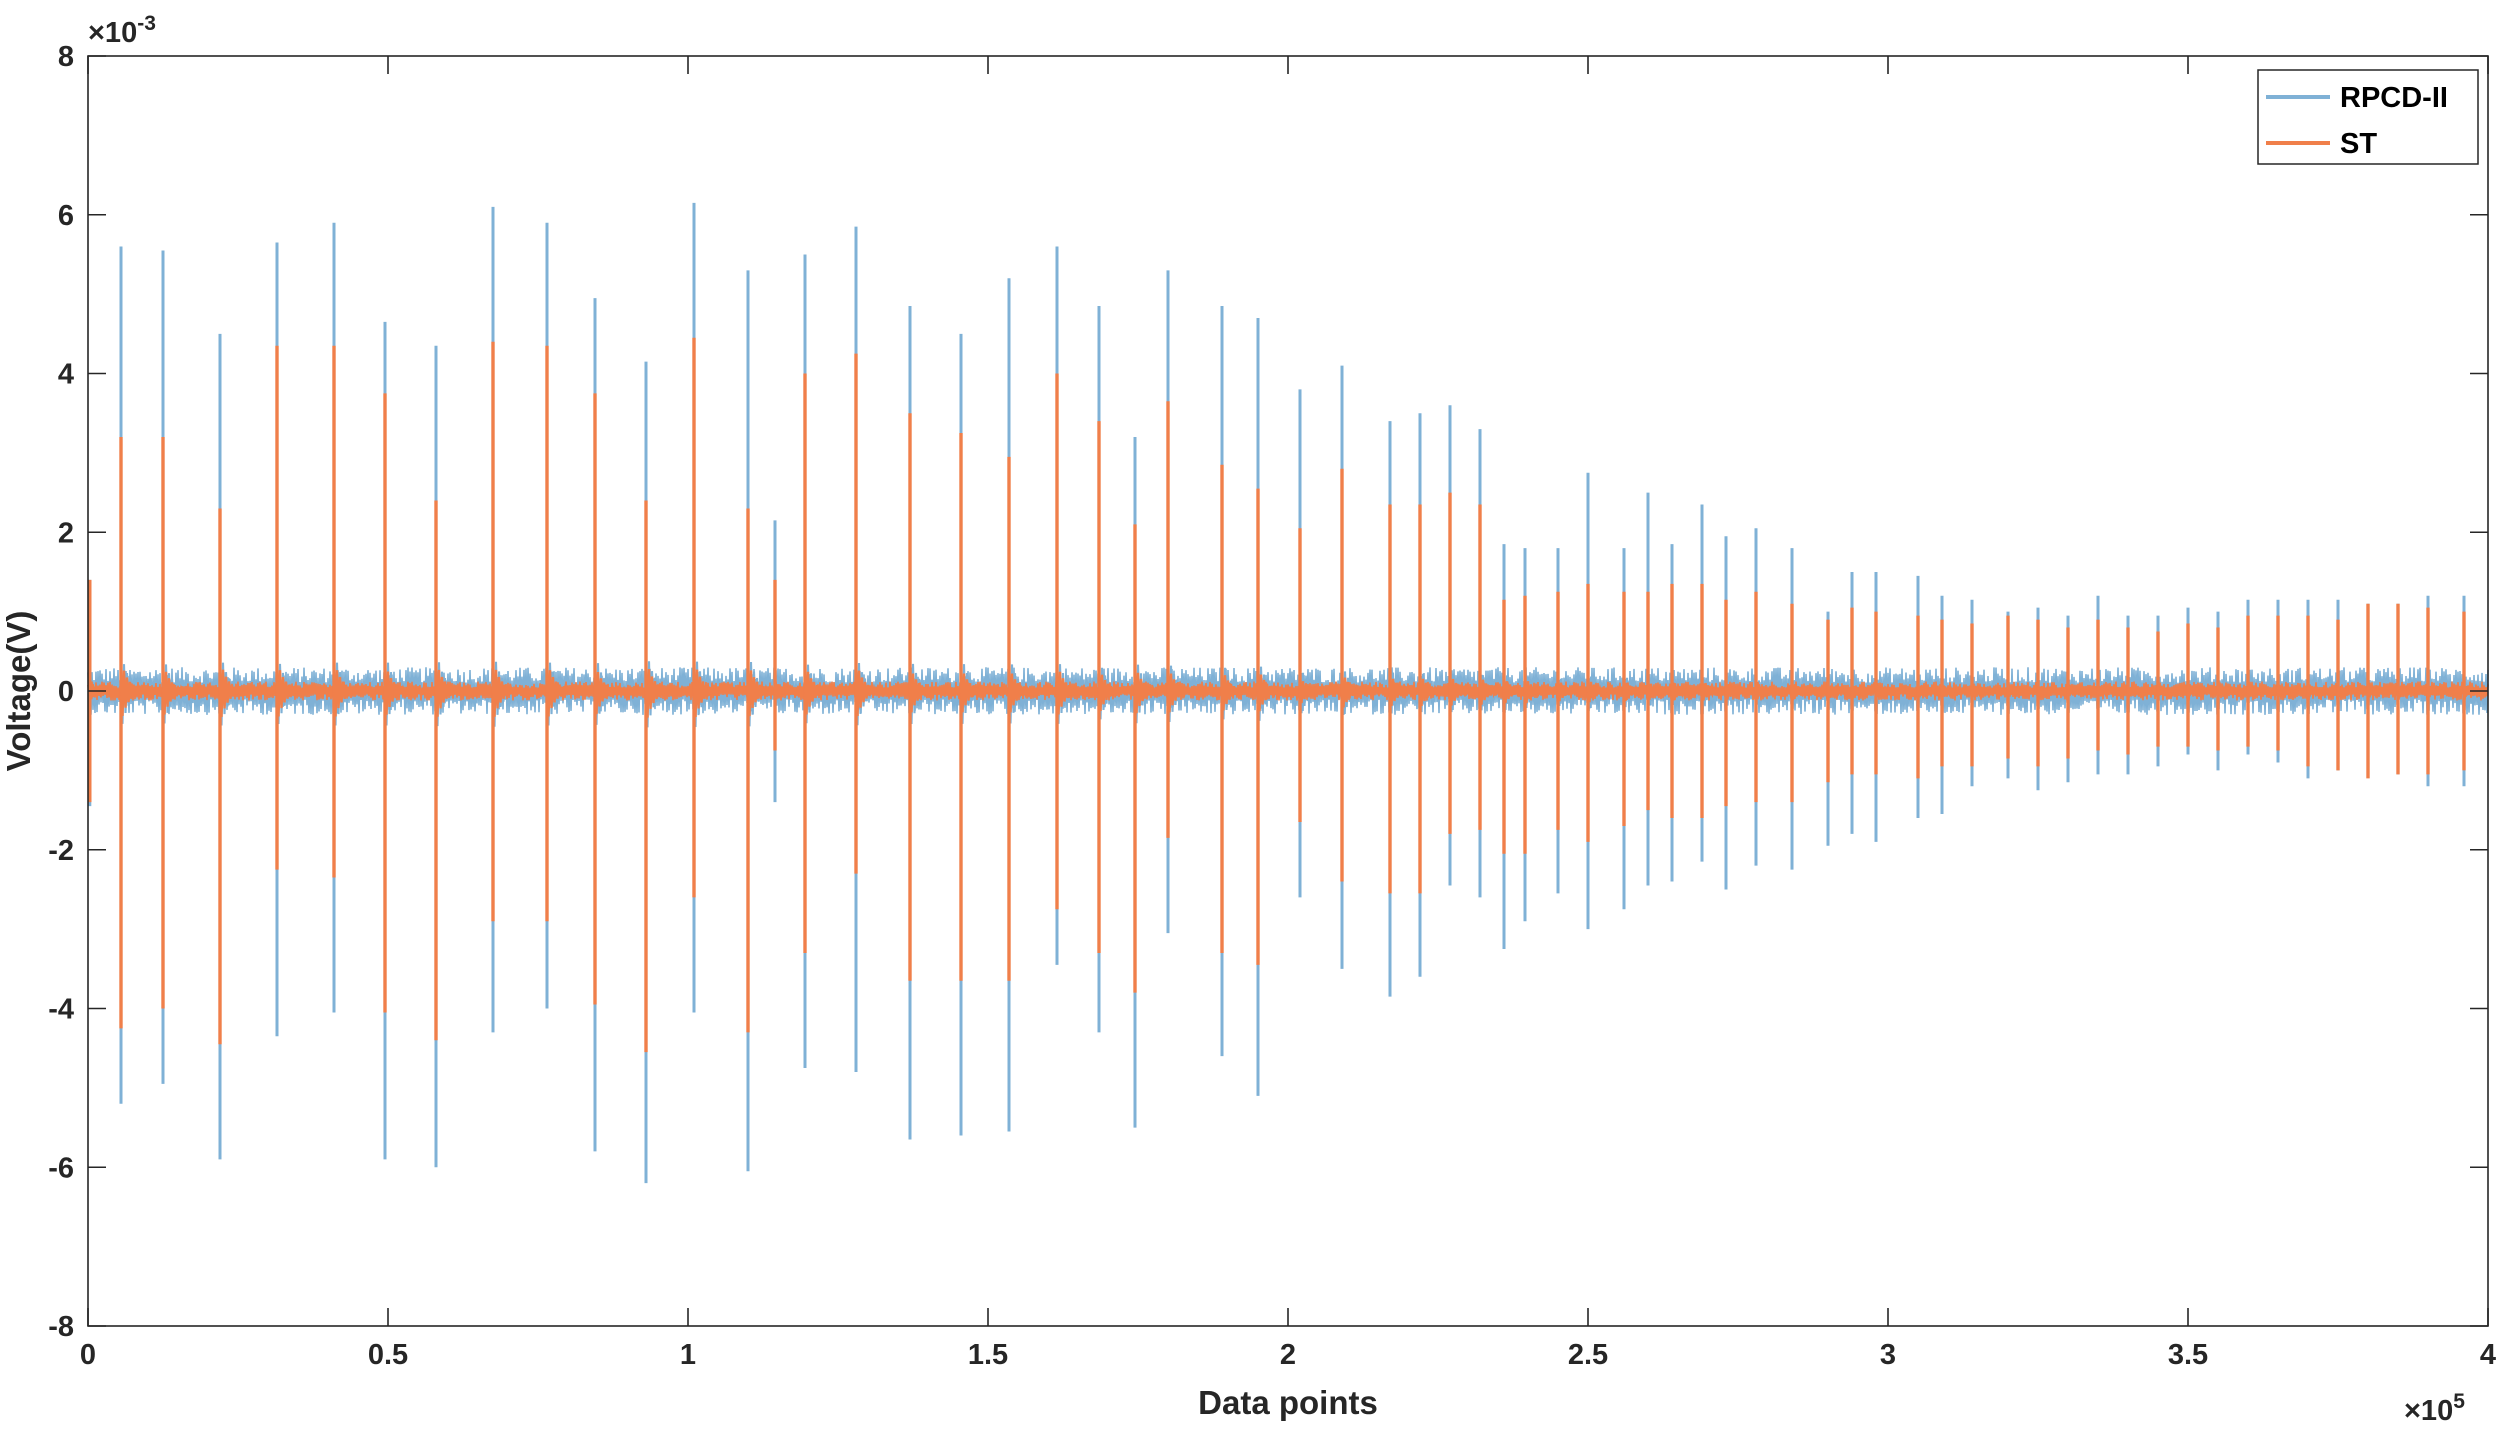  What do you see at coordinates (1288, 1402) in the screenshot?
I see `x-axis-title: Data points` at bounding box center [1288, 1402].